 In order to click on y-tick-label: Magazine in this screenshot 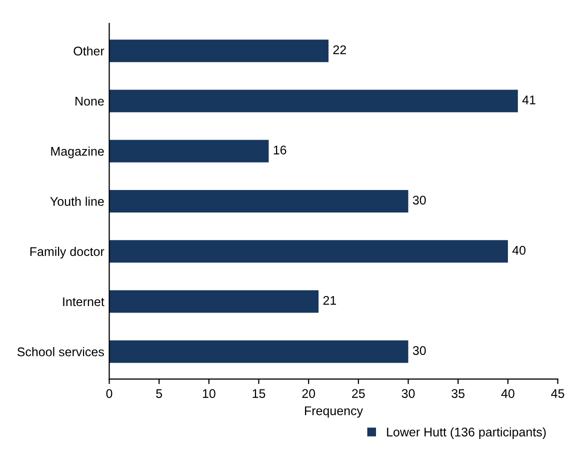, I will do `click(77, 152)`.